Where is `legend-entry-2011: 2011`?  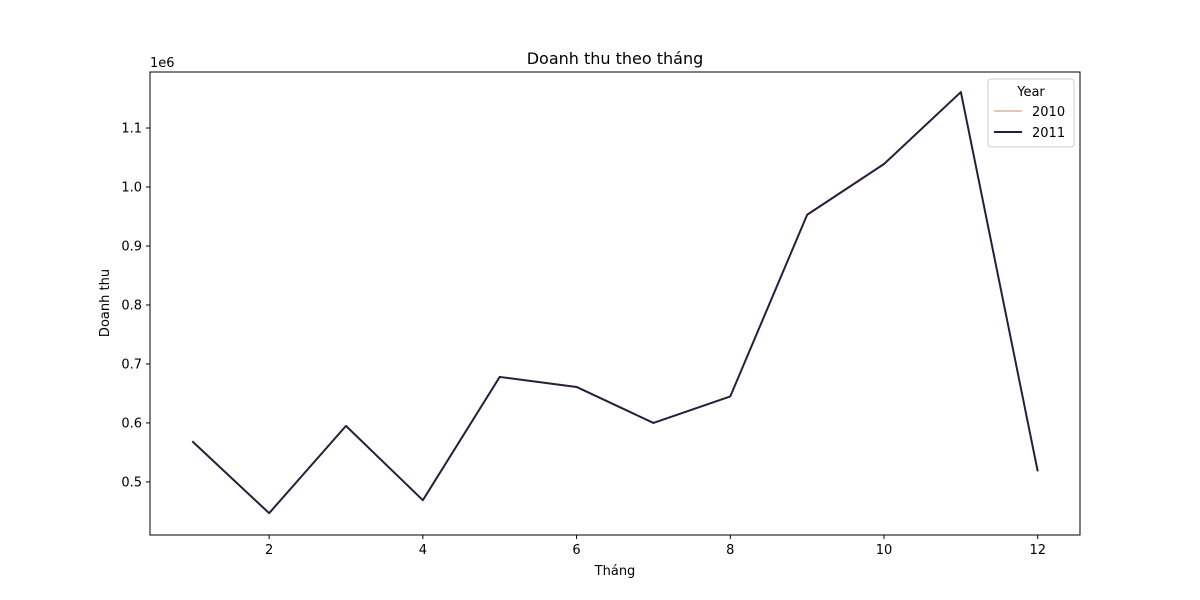 legend-entry-2011: 2011 is located at coordinates (1048, 133).